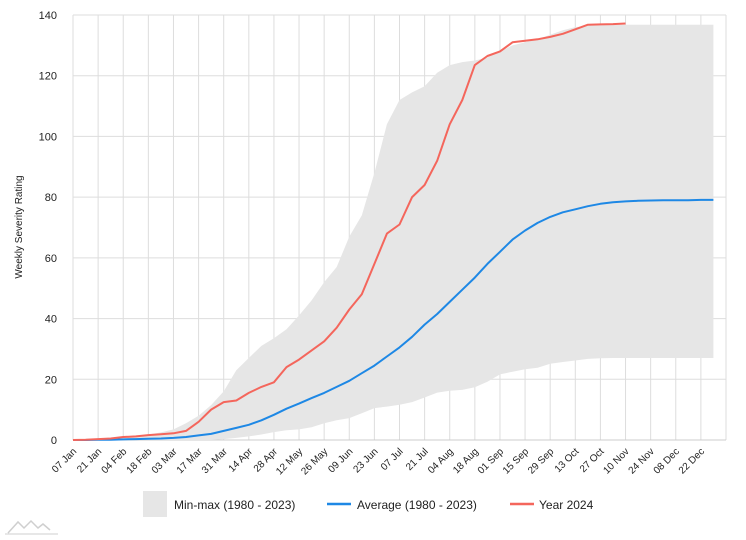  Describe the element at coordinates (241, 460) in the screenshot. I see `x-tick-label: 14 Apr` at that location.